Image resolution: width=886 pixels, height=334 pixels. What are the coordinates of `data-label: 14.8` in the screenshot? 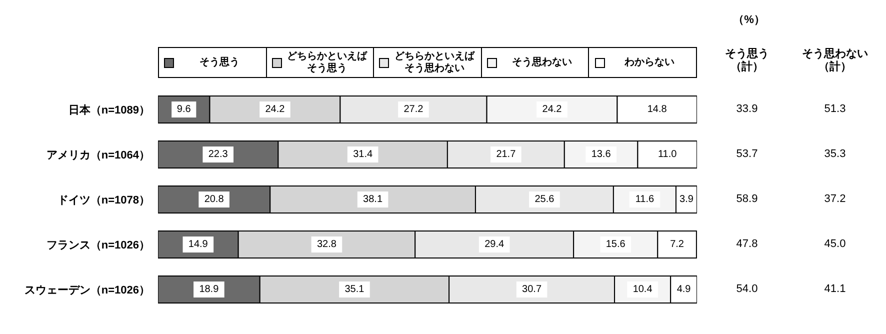 It's located at (657, 109).